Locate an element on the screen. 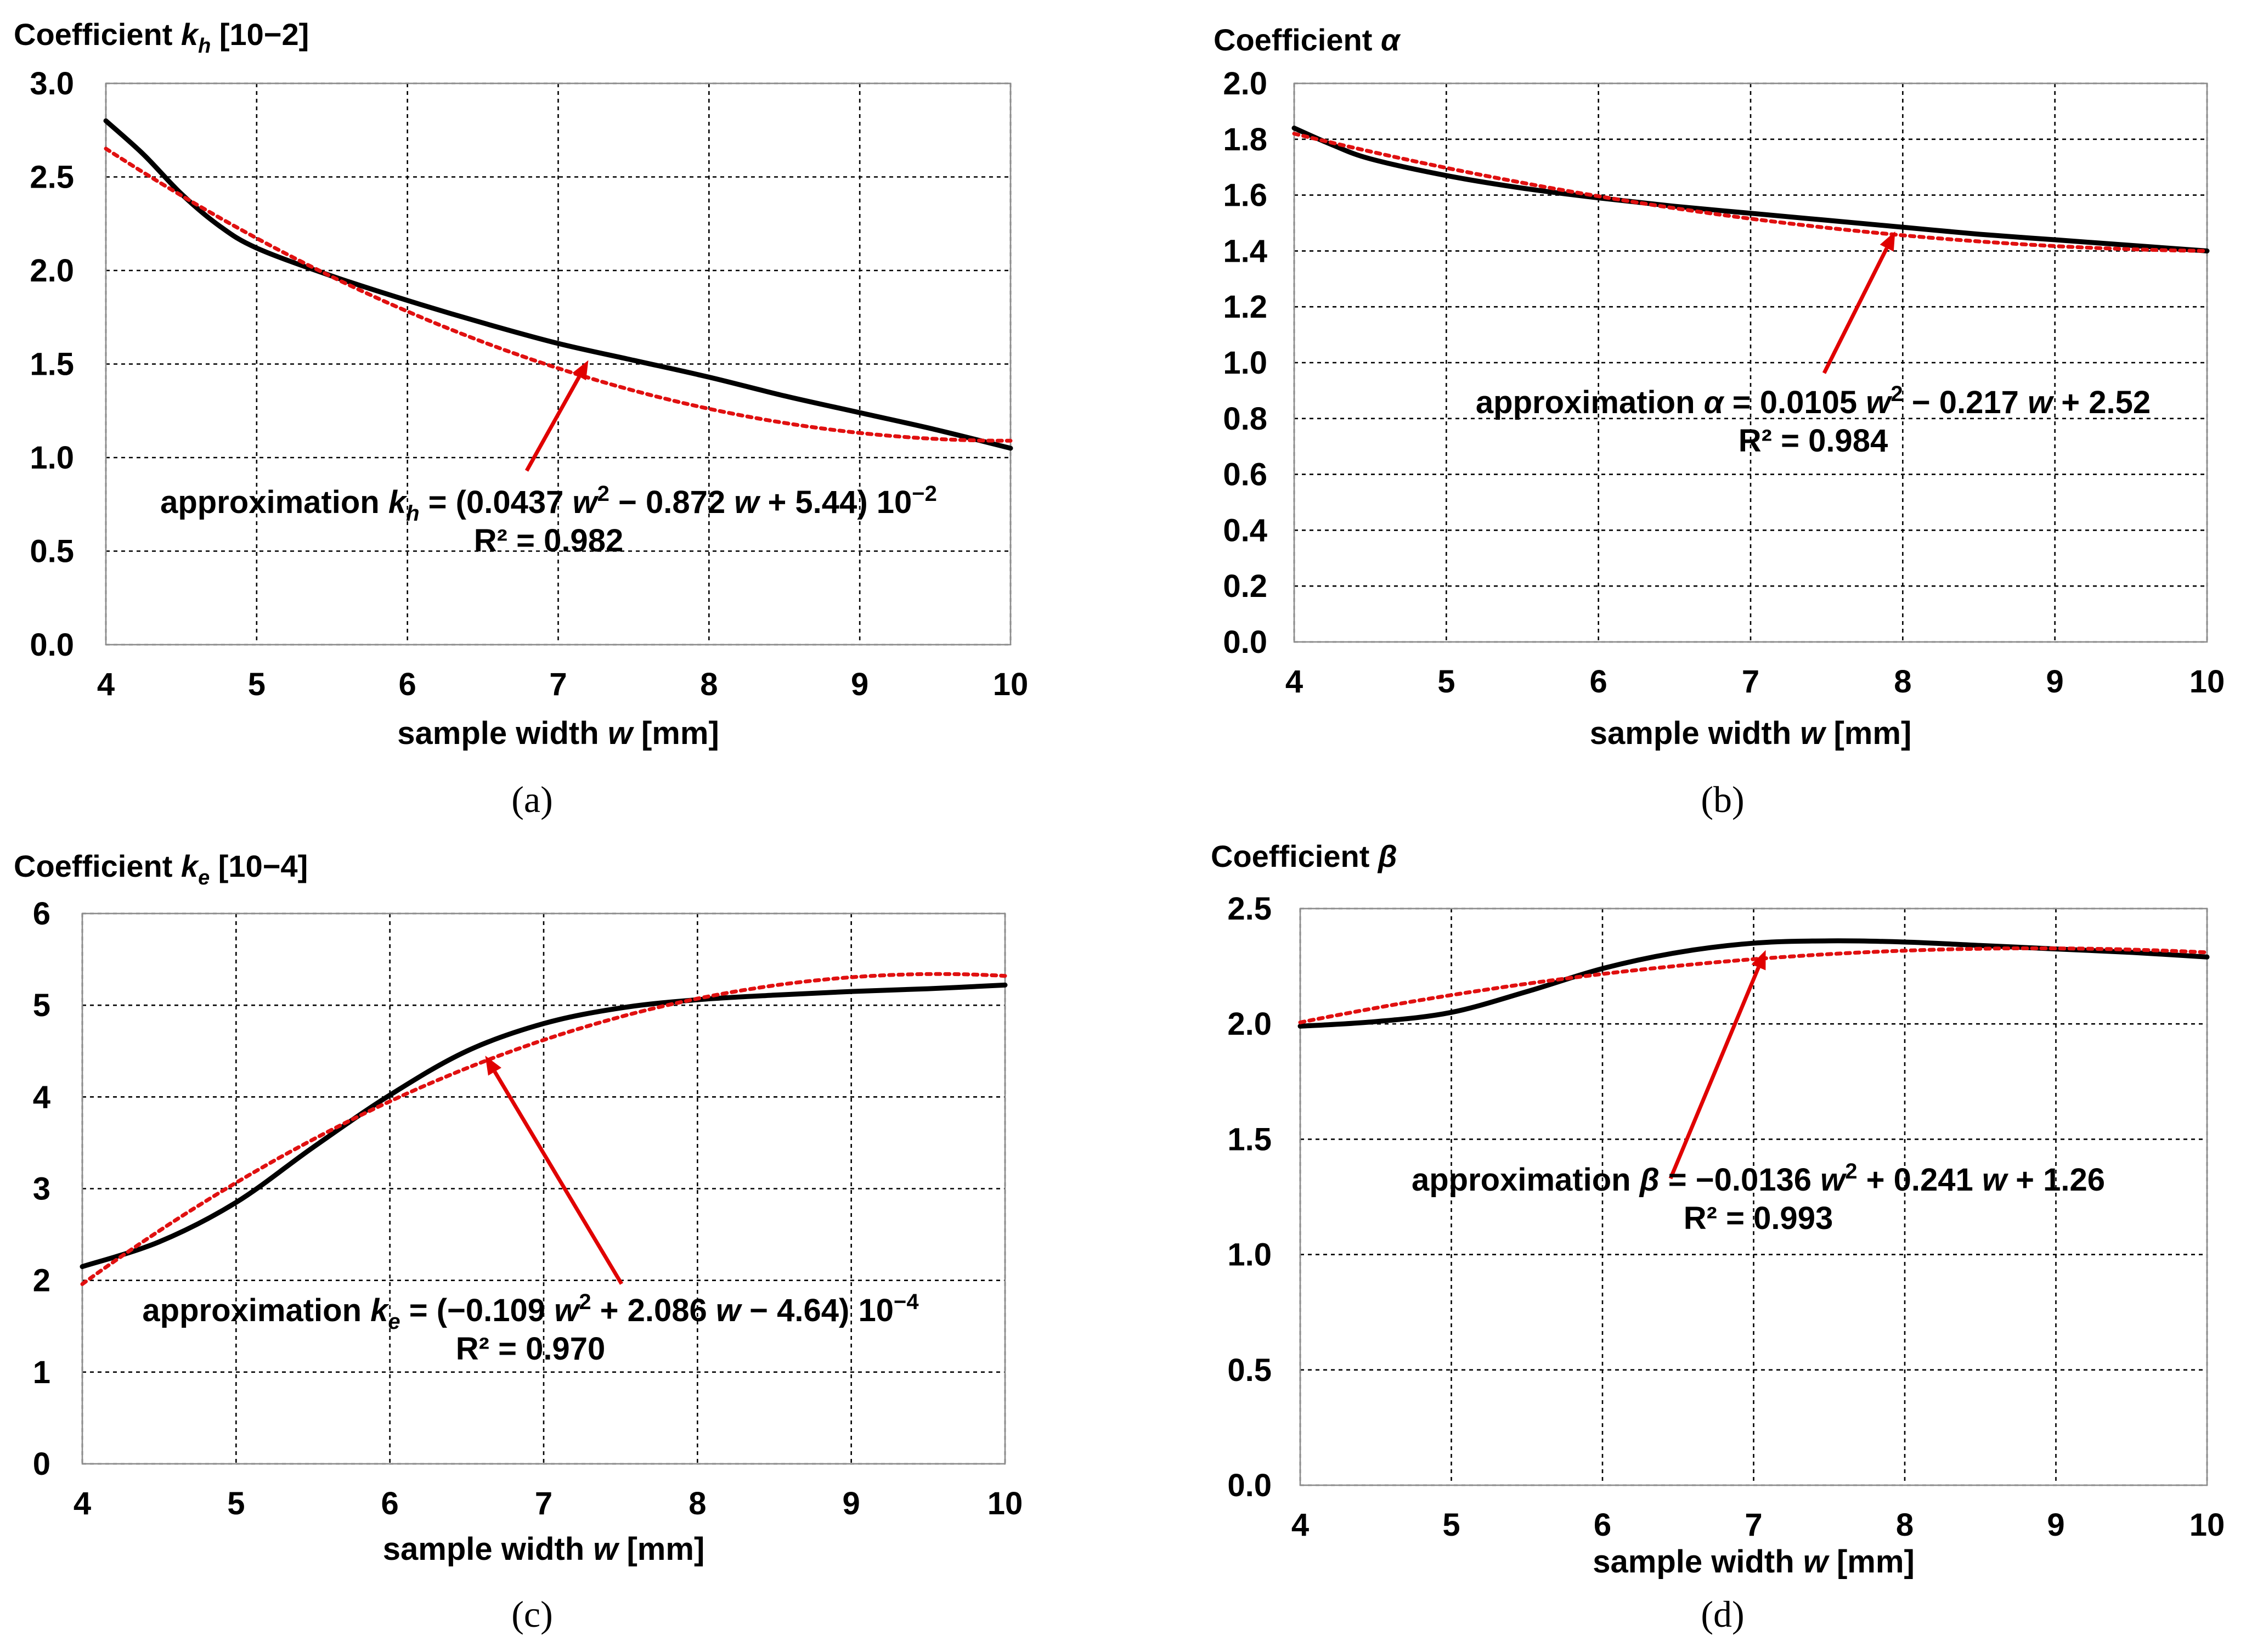 Image resolution: width=2246 pixels, height=1652 pixels. text-part: + 1.26 is located at coordinates (2056, 1180).